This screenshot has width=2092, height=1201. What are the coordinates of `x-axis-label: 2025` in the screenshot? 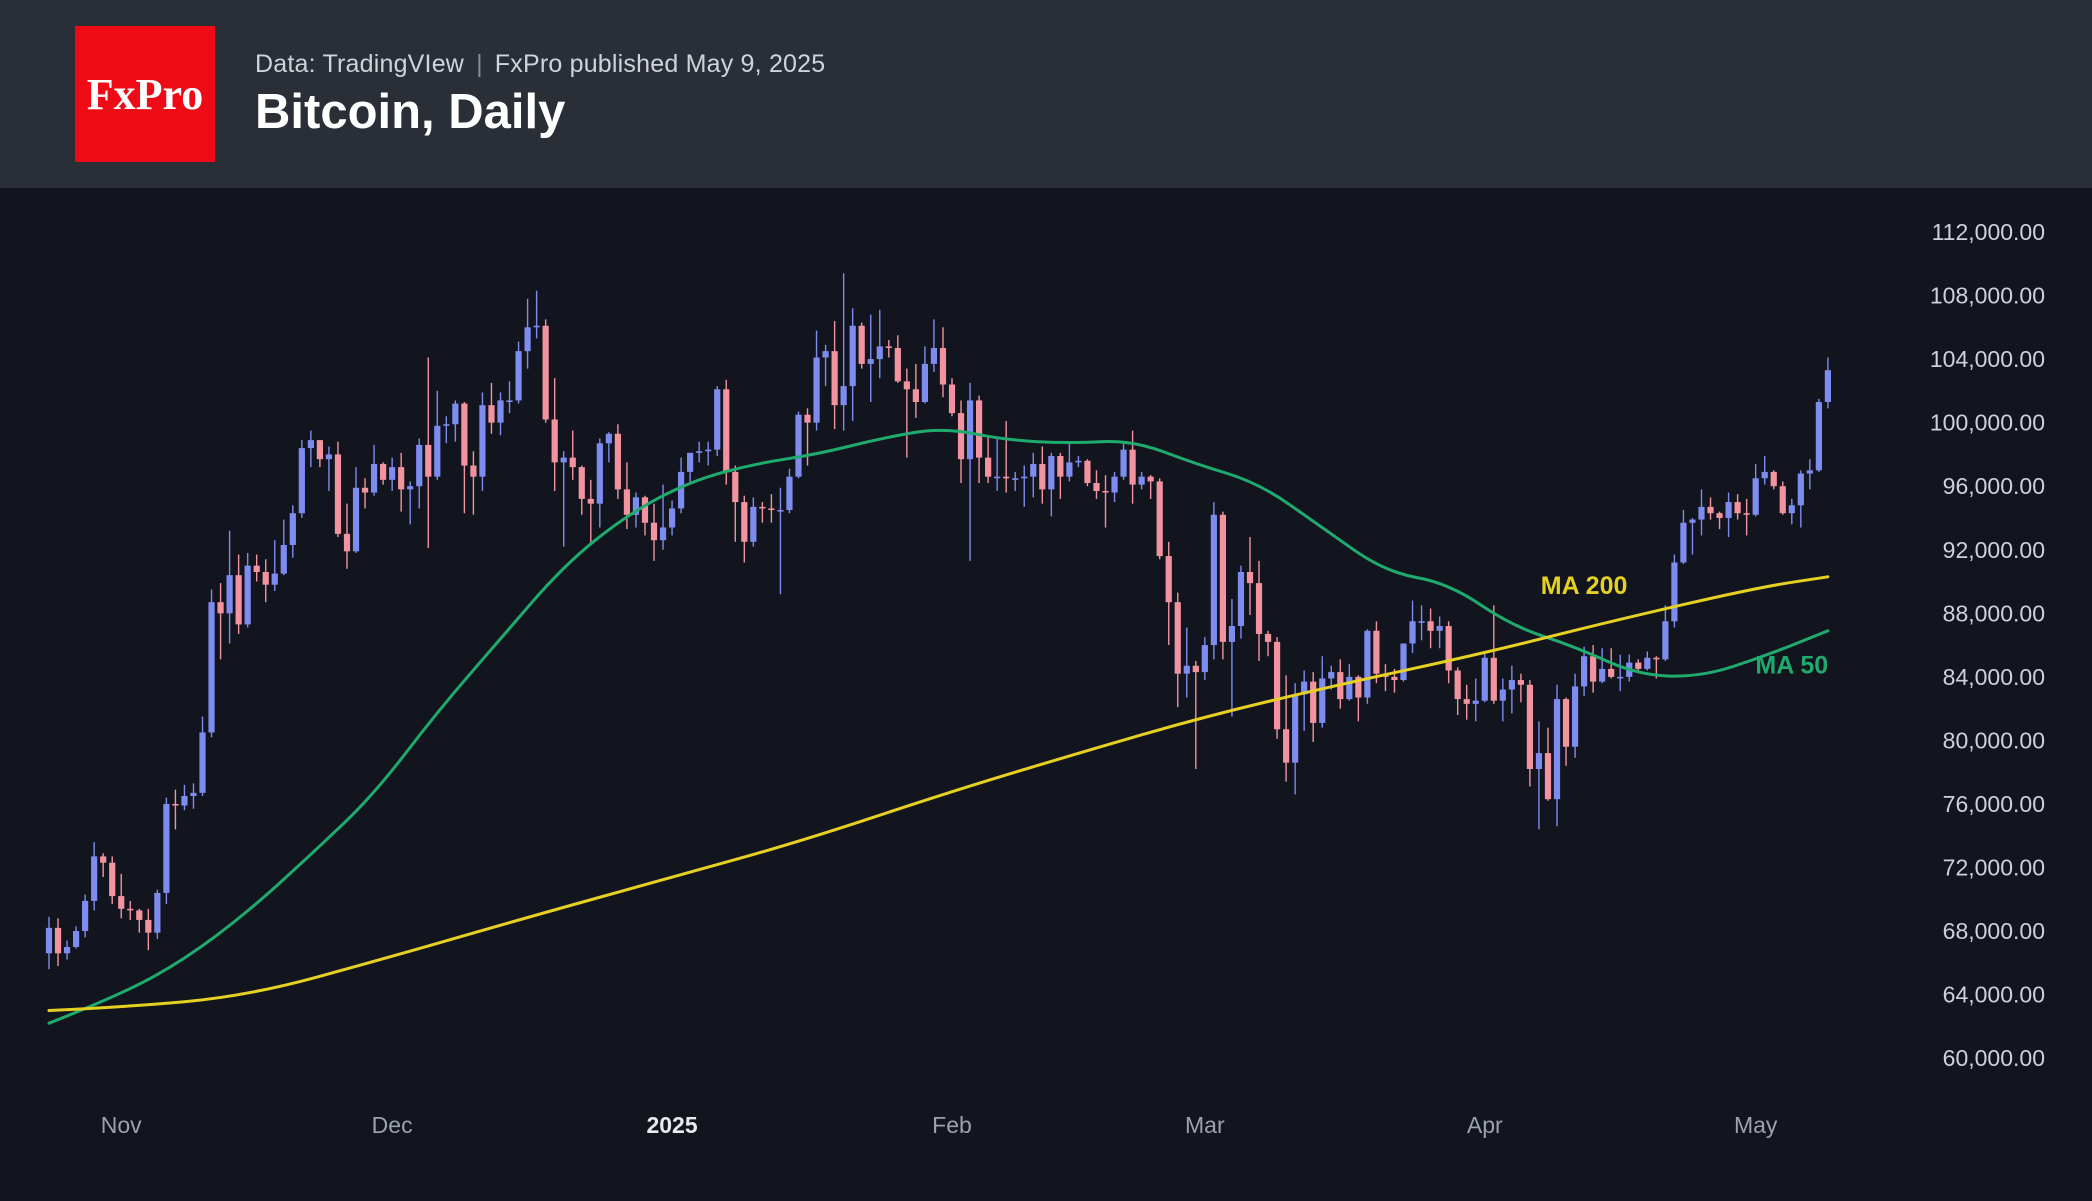 It's located at (671, 1125).